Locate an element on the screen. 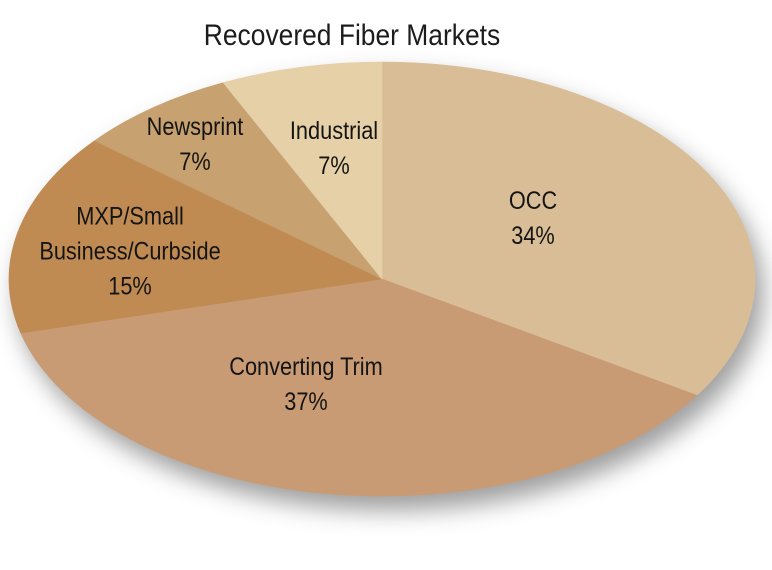  pie-label-industrial: Industrial 7% is located at coordinates (334, 149).